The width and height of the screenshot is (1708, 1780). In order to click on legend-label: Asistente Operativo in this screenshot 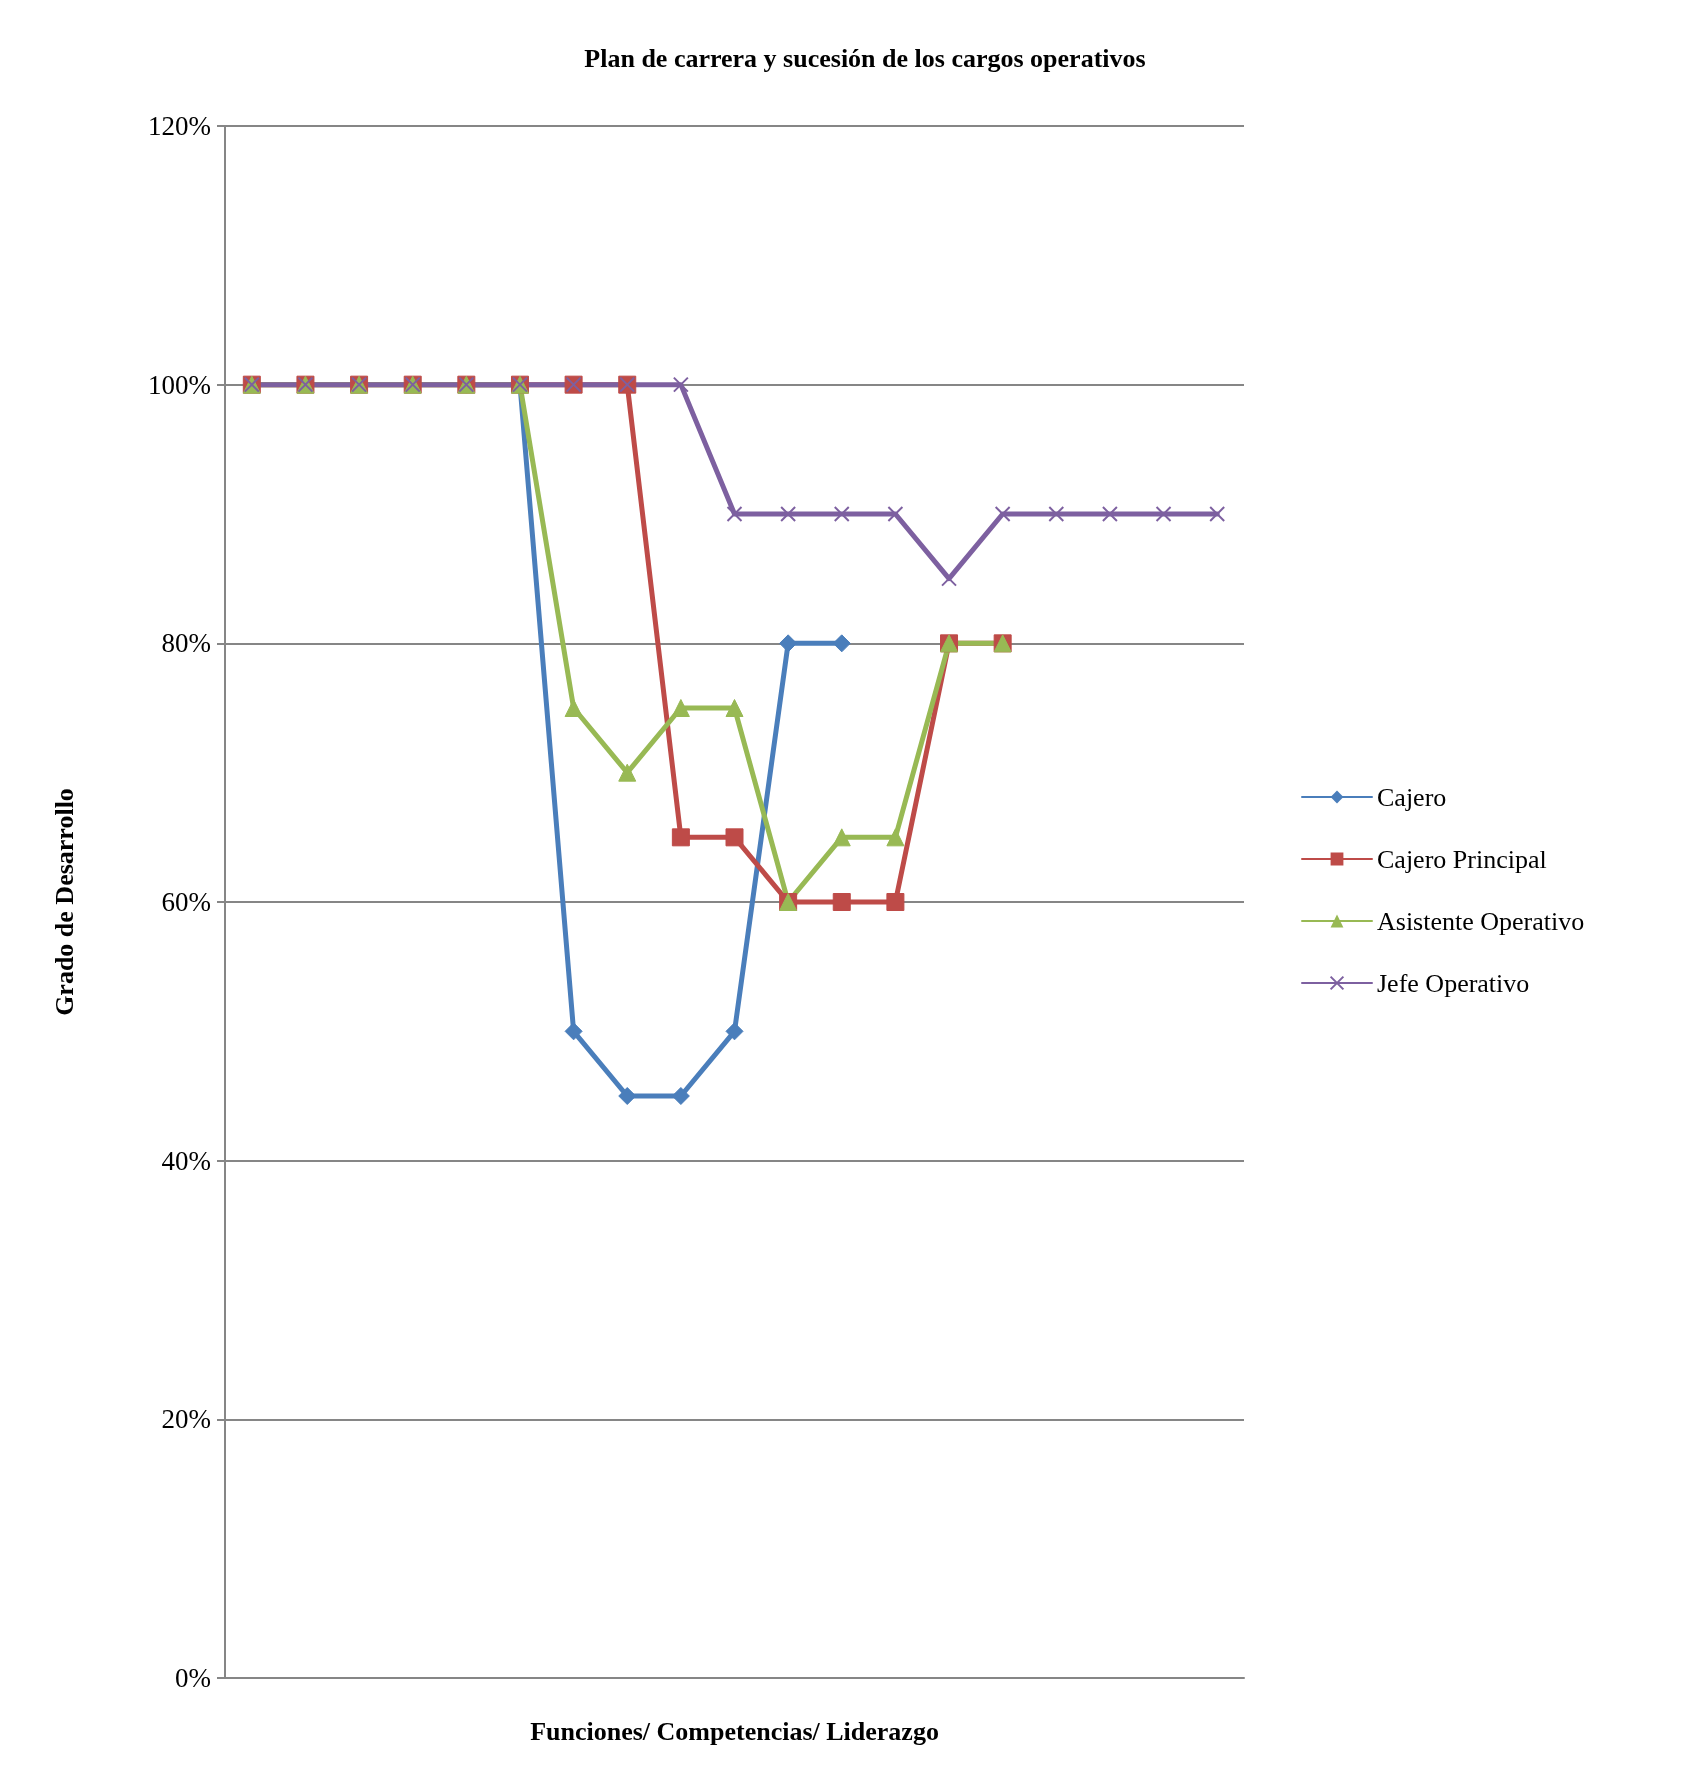, I will do `click(1481, 921)`.